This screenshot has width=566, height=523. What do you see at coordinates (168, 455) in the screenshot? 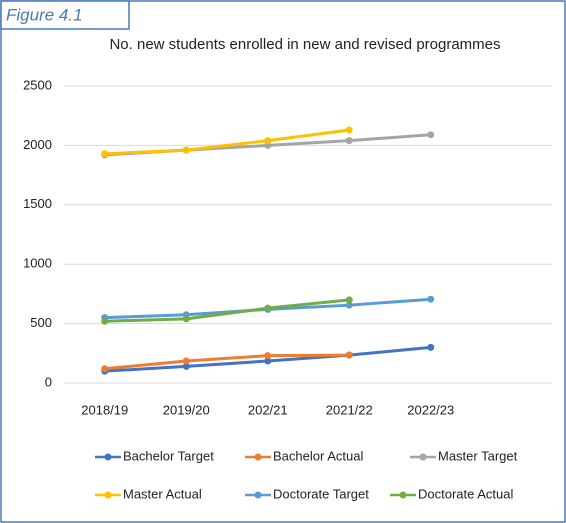
I see `legend-label: Bachelor Target` at bounding box center [168, 455].